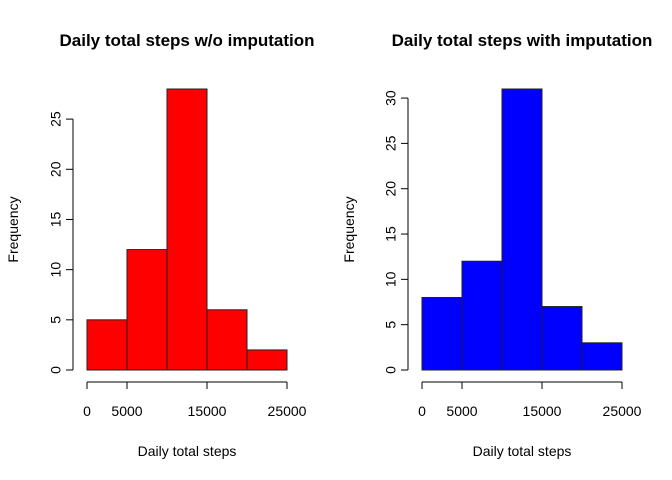  What do you see at coordinates (391, 98) in the screenshot?
I see `y-tick-label: 30` at bounding box center [391, 98].